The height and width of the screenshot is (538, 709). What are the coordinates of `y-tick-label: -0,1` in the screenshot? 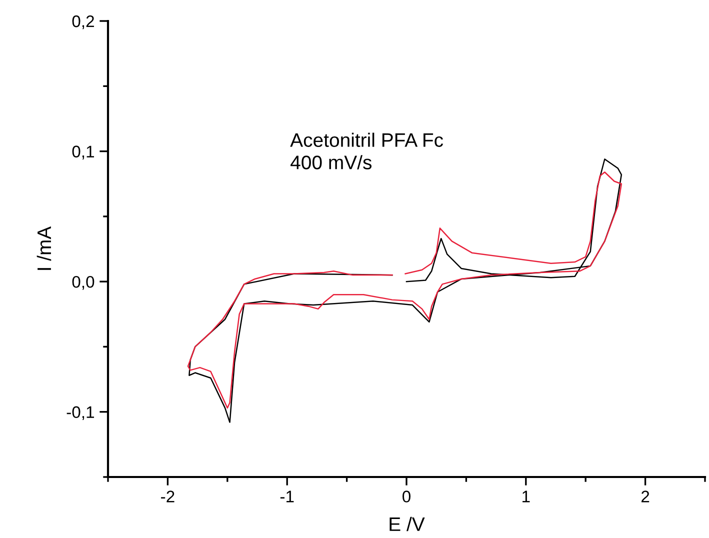 It's located at (80, 413).